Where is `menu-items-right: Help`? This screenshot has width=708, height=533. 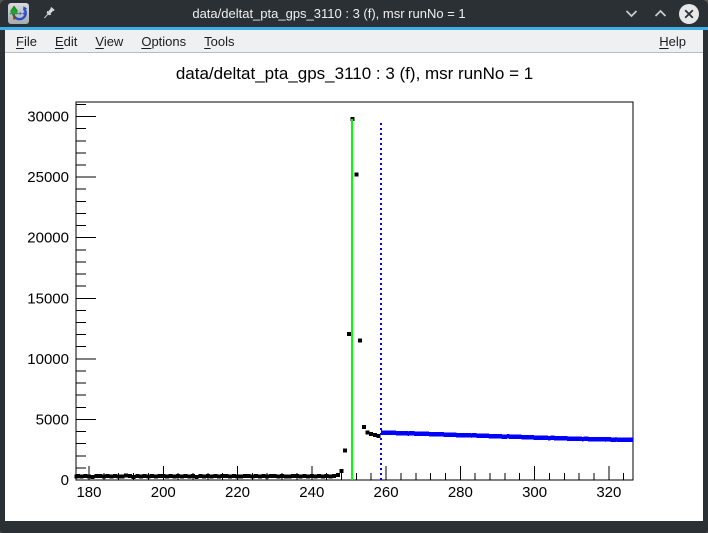
menu-items-right: Help is located at coordinates (672, 41).